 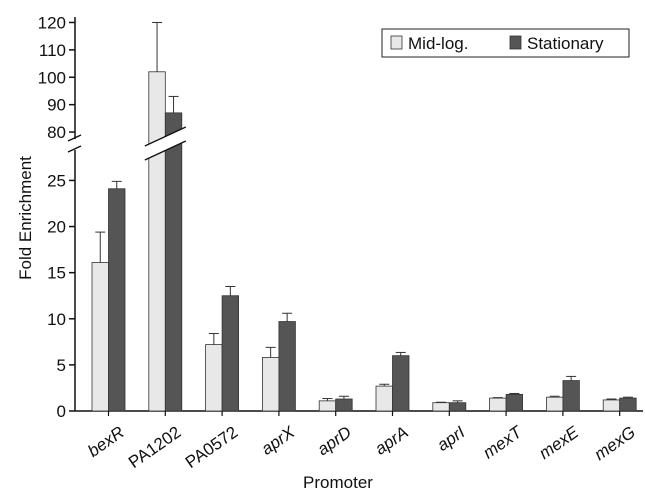 What do you see at coordinates (52, 50) in the screenshot?
I see `y-tick-label: 110` at bounding box center [52, 50].